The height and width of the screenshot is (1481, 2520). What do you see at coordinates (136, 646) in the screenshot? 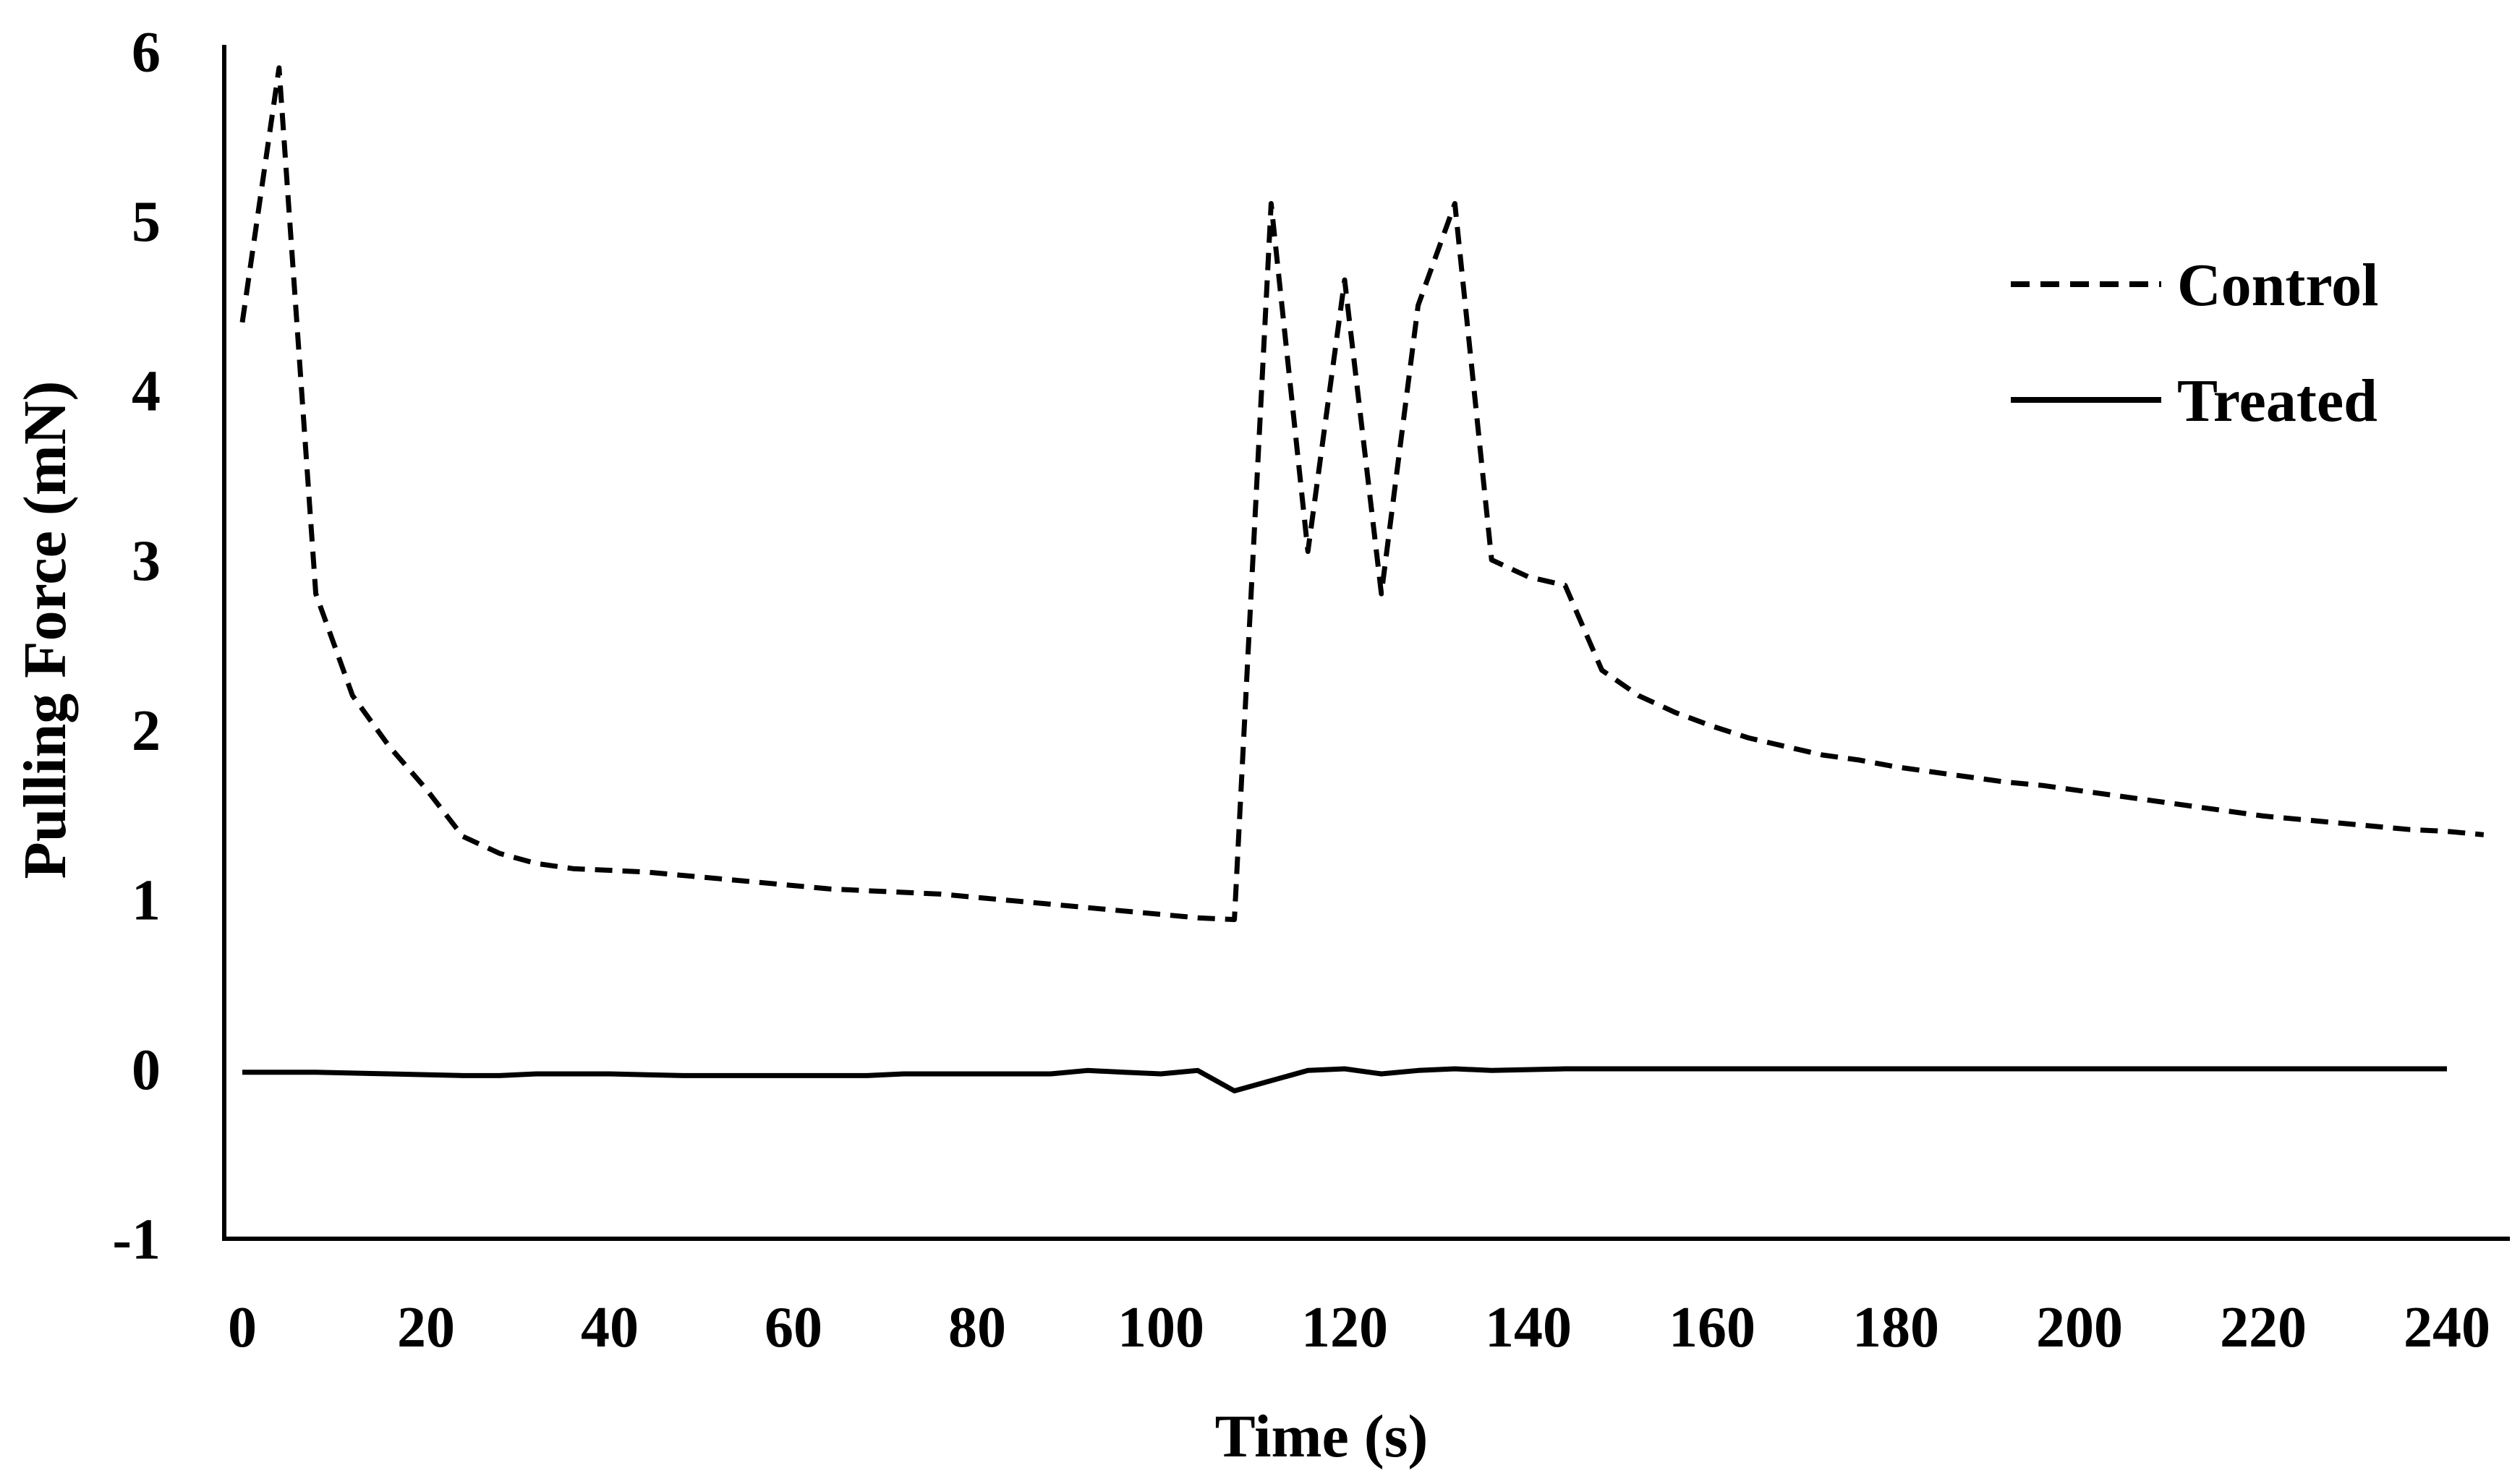
I see `y-tick-labels: -1 0 1 2 3 4 5 6` at bounding box center [136, 646].